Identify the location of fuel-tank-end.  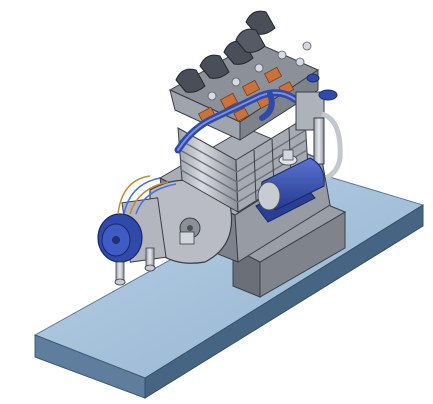
(269, 196).